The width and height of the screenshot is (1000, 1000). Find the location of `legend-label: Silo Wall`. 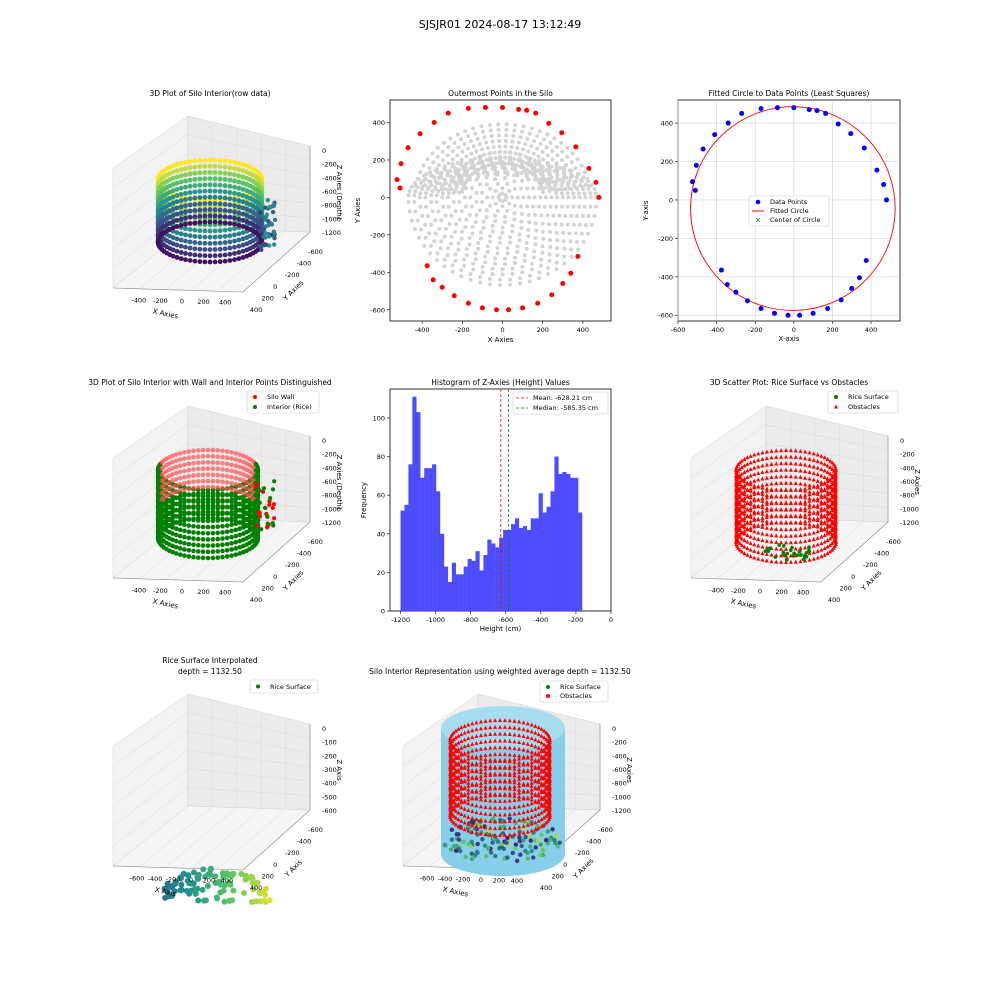

legend-label: Silo Wall is located at coordinates (281, 397).